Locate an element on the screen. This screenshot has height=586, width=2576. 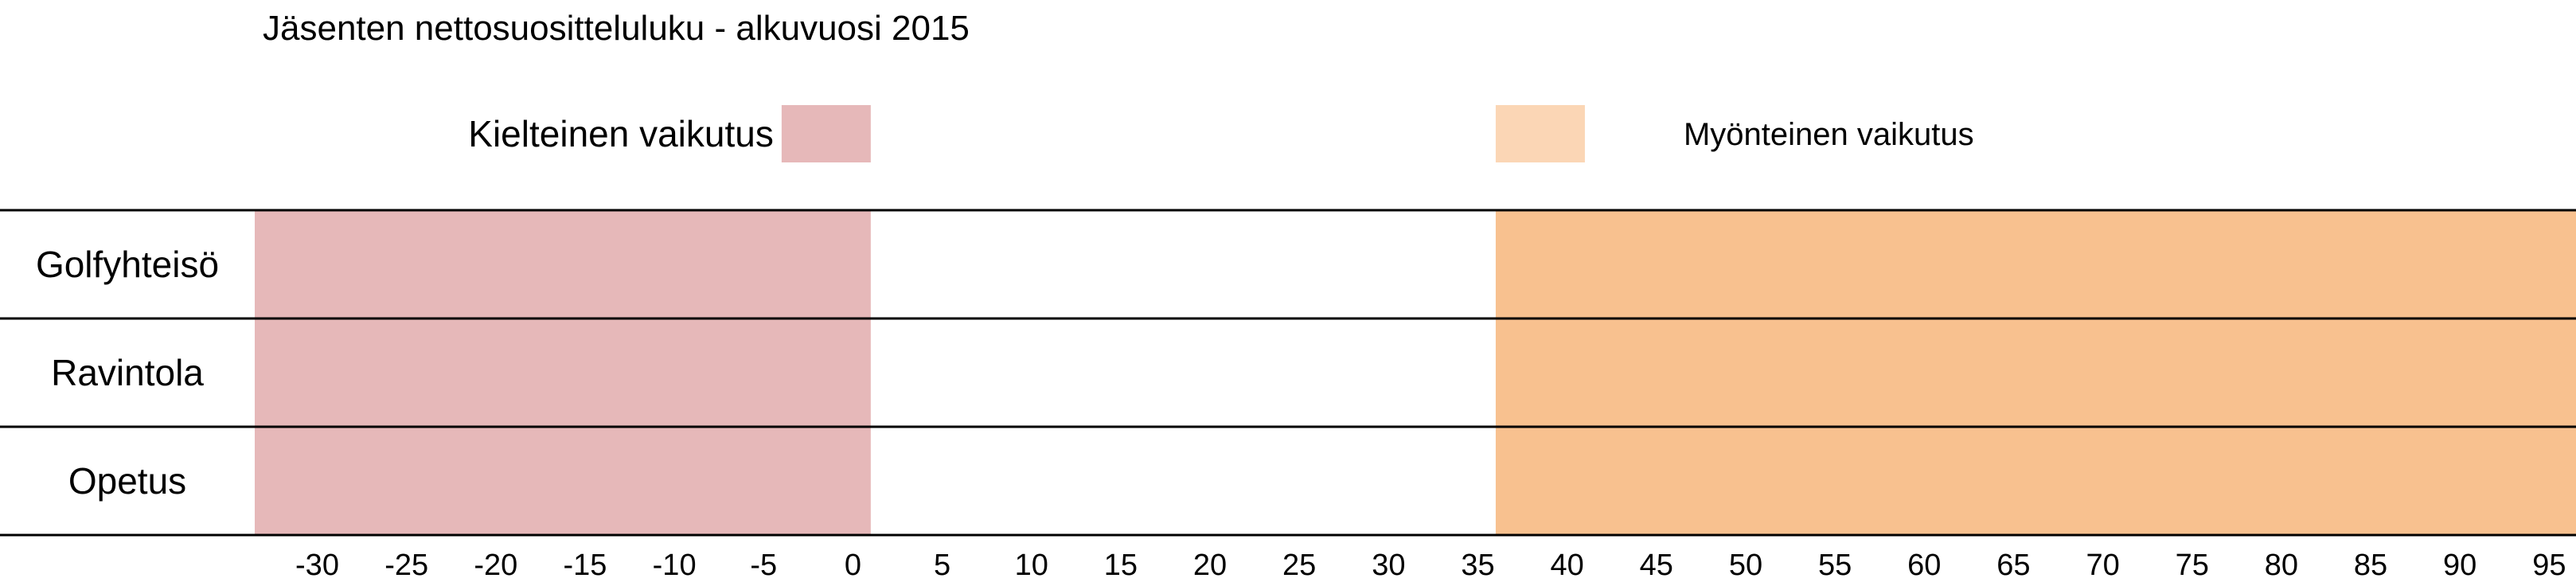
x-tick-label: 25 is located at coordinates (1299, 565).